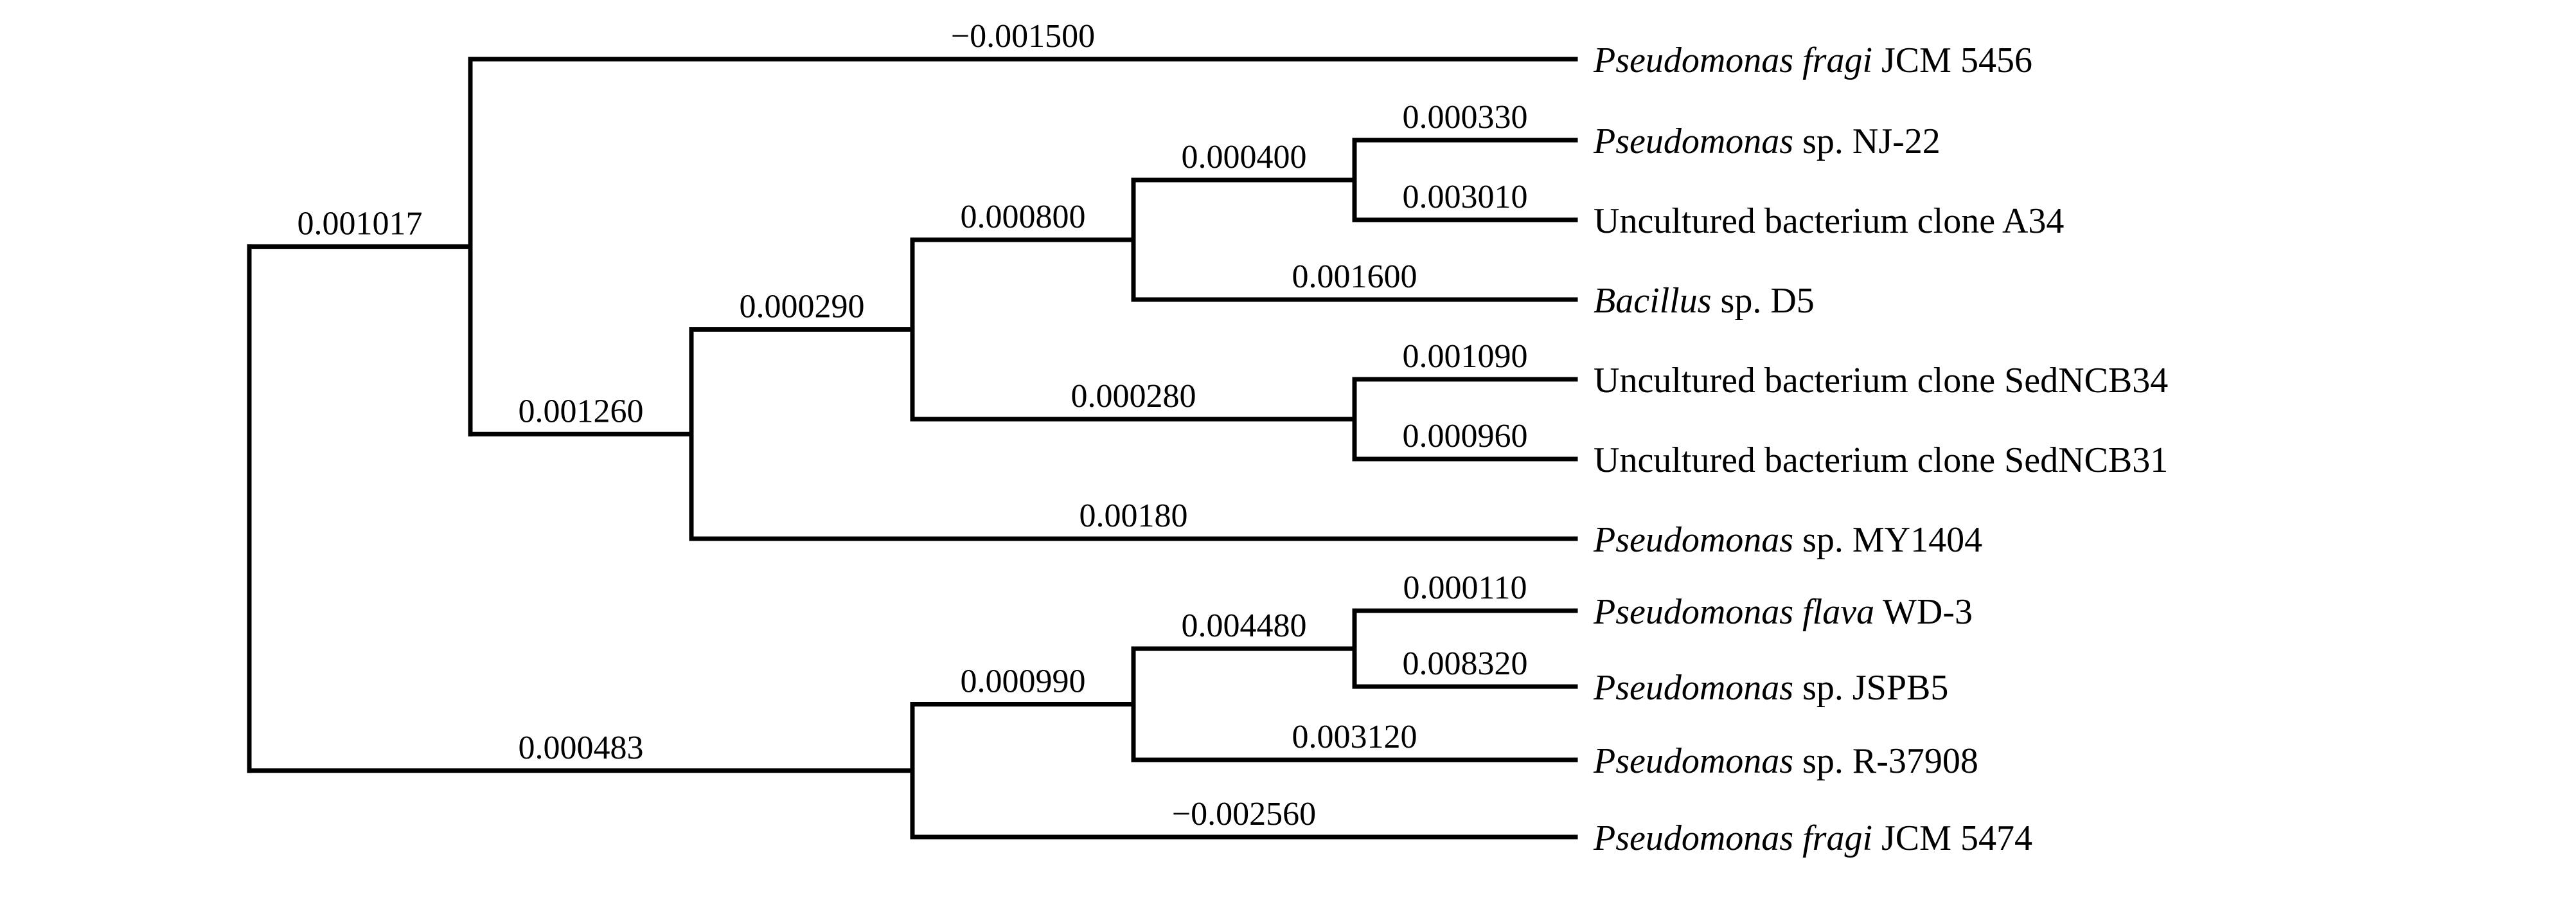  I want to click on taxon-label: Pseudomonas fragi JCM 5456, so click(1813, 60).